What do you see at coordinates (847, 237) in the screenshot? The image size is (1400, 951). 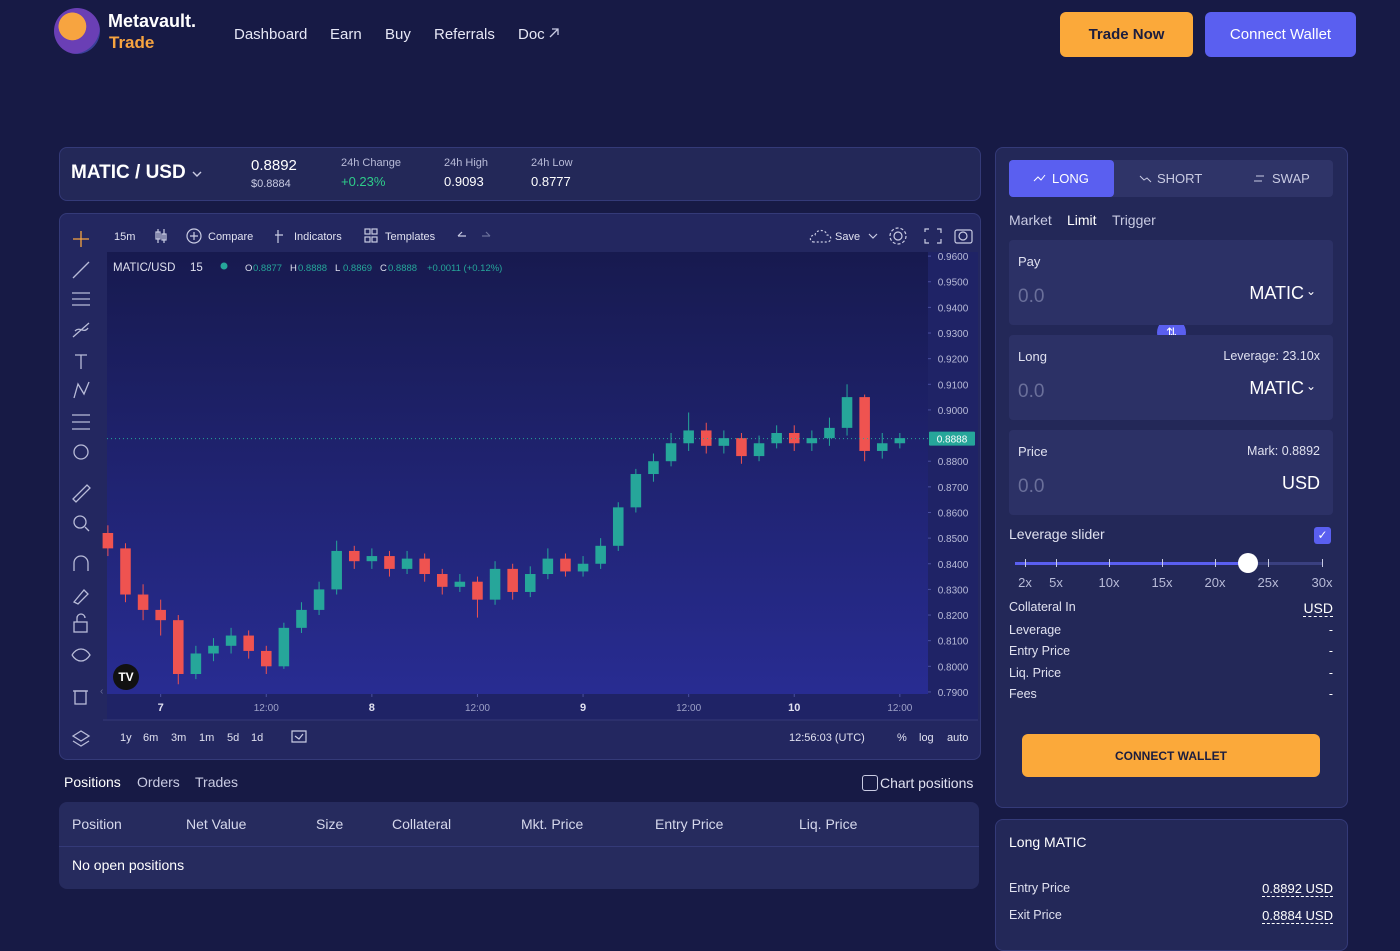 I see `save: Save` at bounding box center [847, 237].